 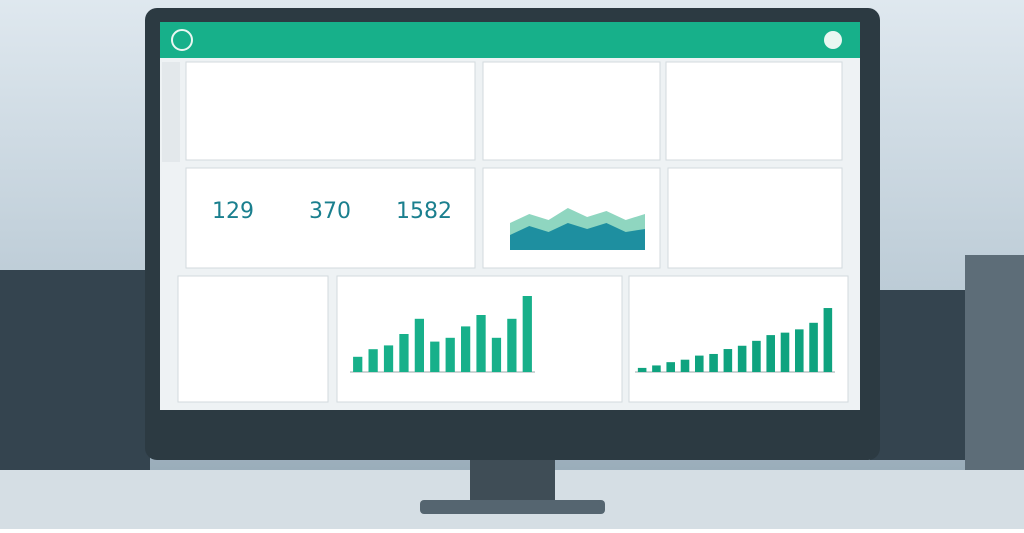 What do you see at coordinates (833, 40) in the screenshot?
I see `avatar` at bounding box center [833, 40].